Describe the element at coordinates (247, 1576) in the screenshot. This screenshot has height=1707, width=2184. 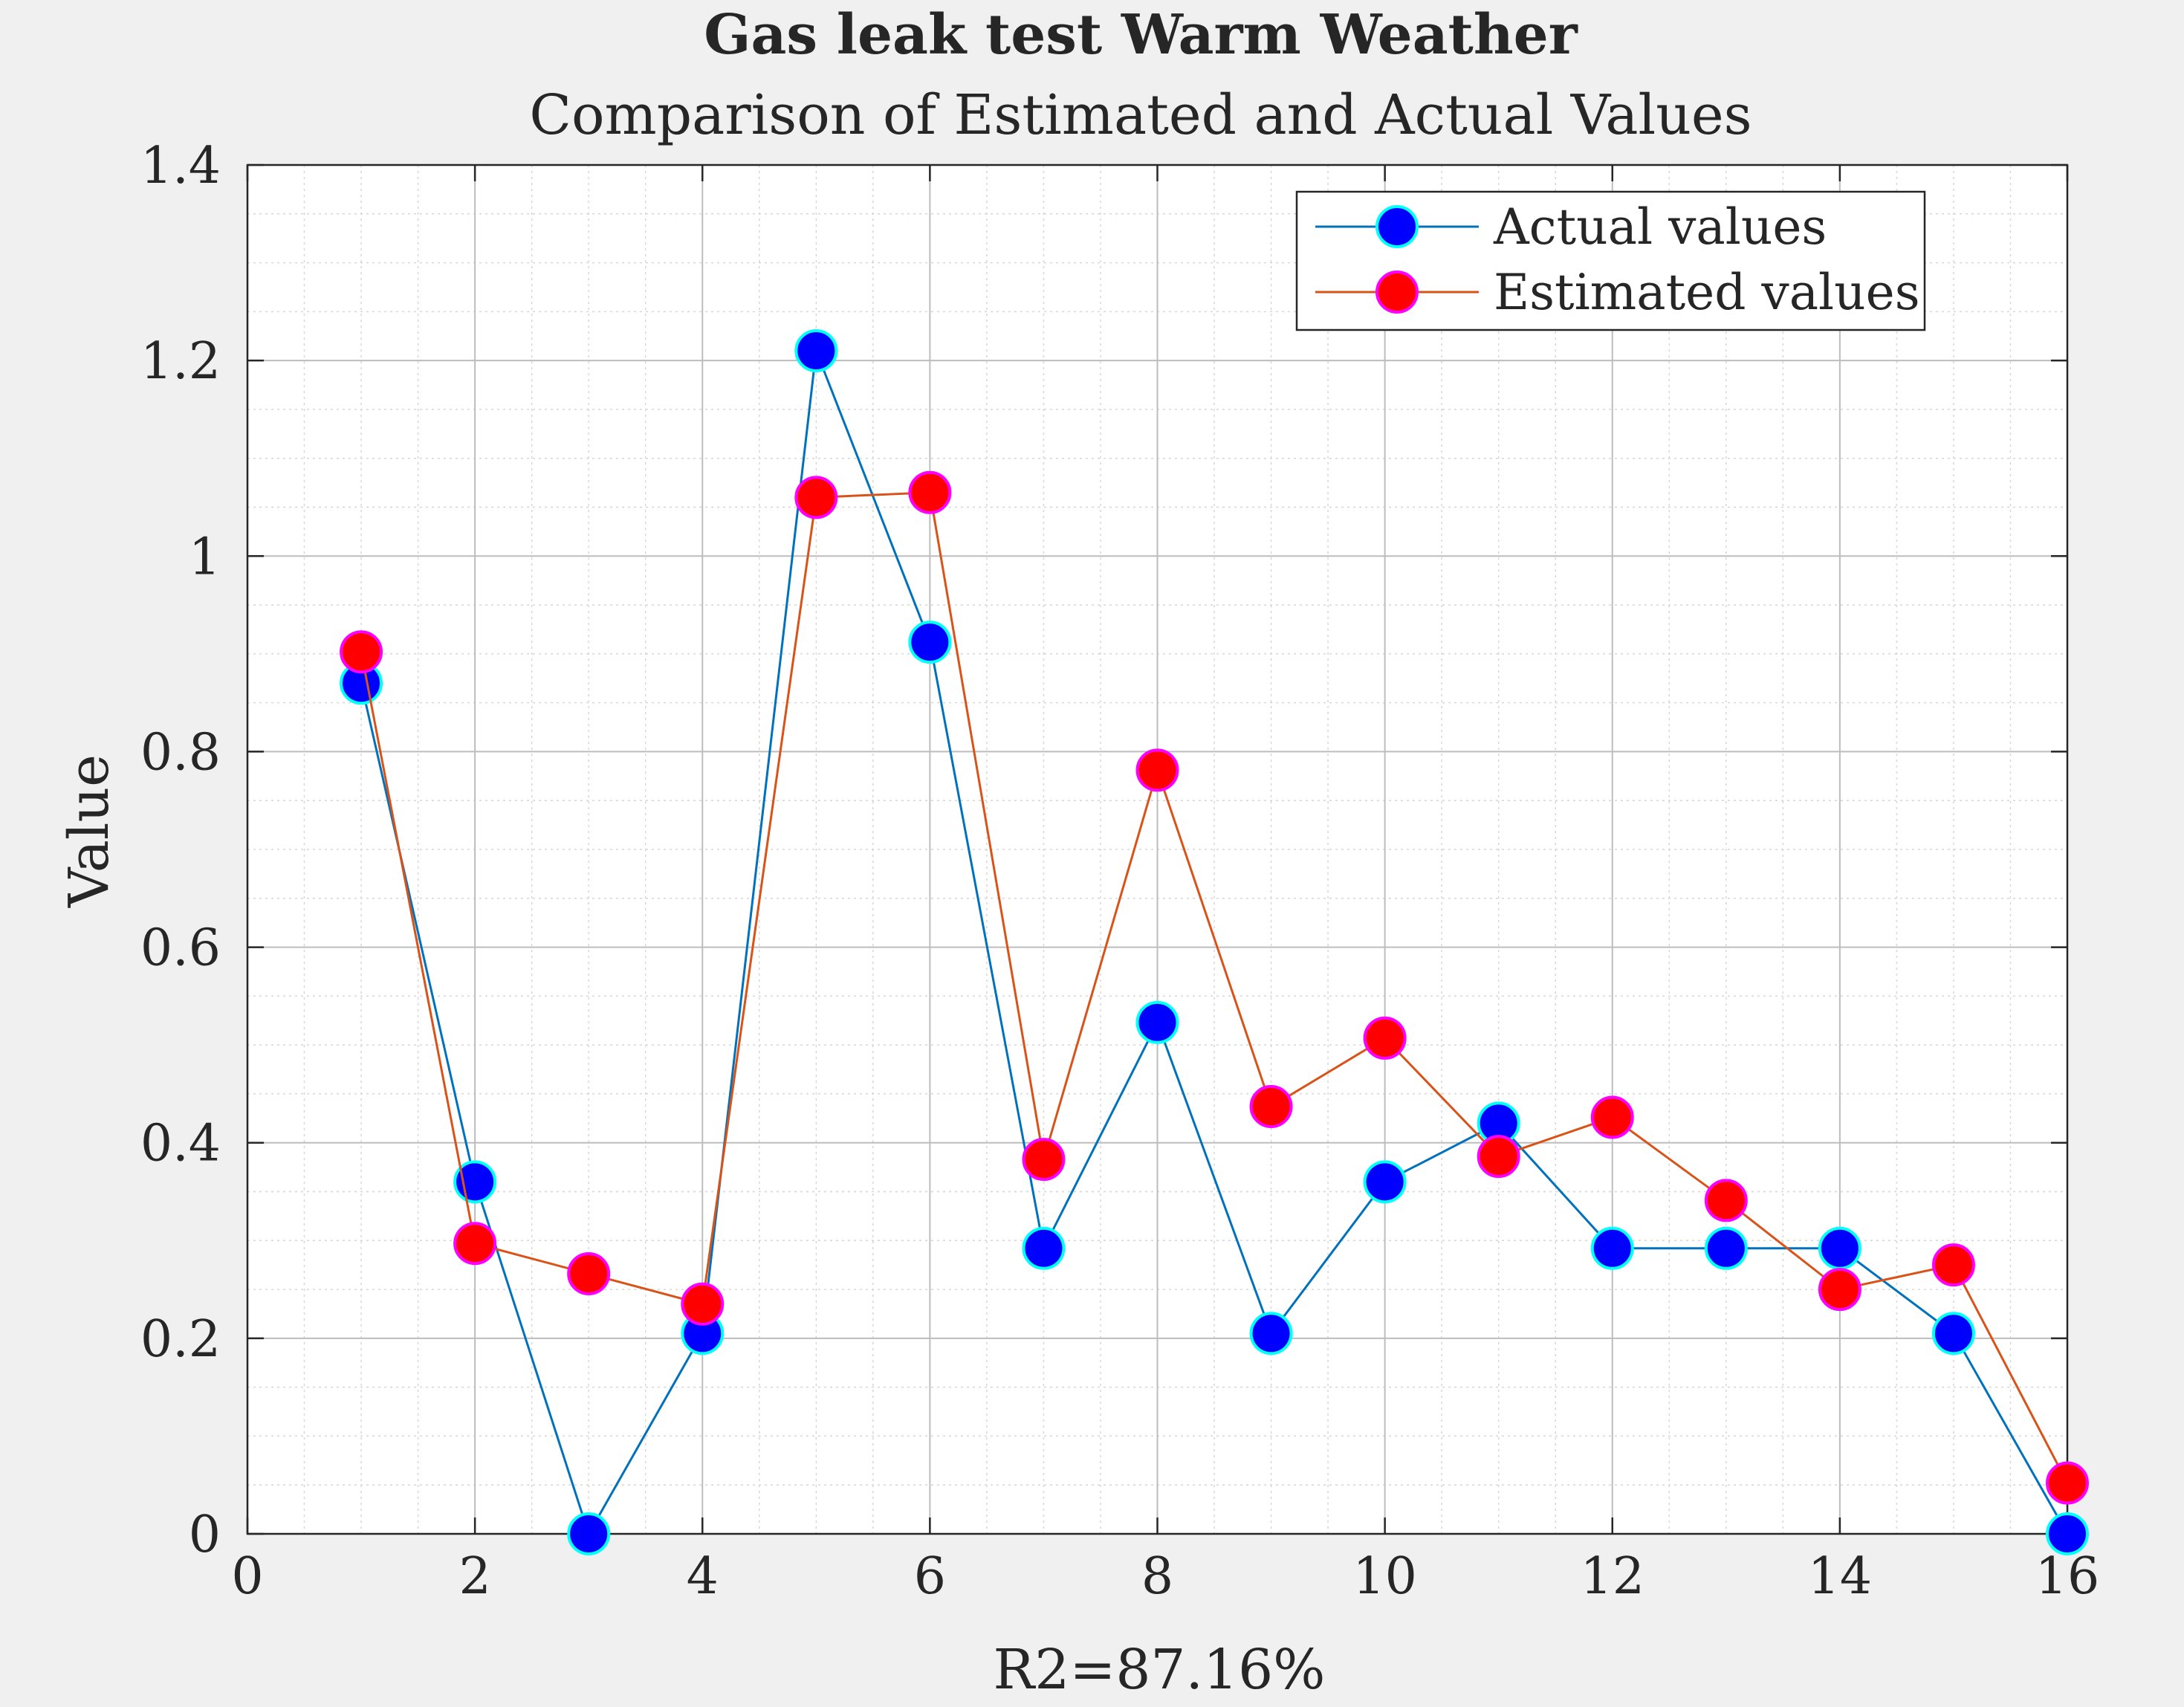
I see `x-tick-label: 0` at that location.